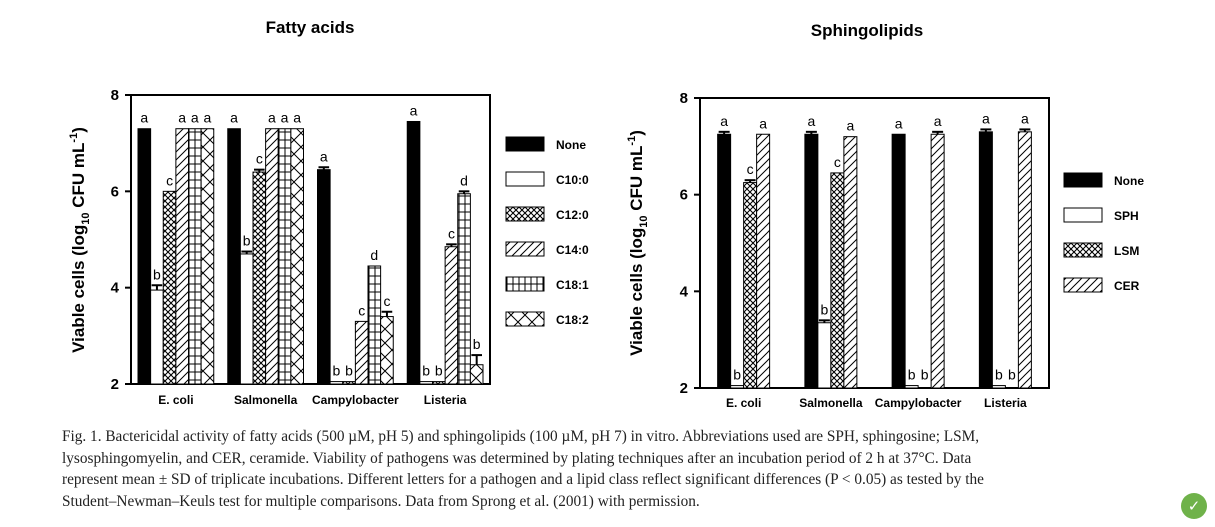 The image size is (1215, 527). Describe the element at coordinates (572, 320) in the screenshot. I see `legend-label: C18:2` at that location.